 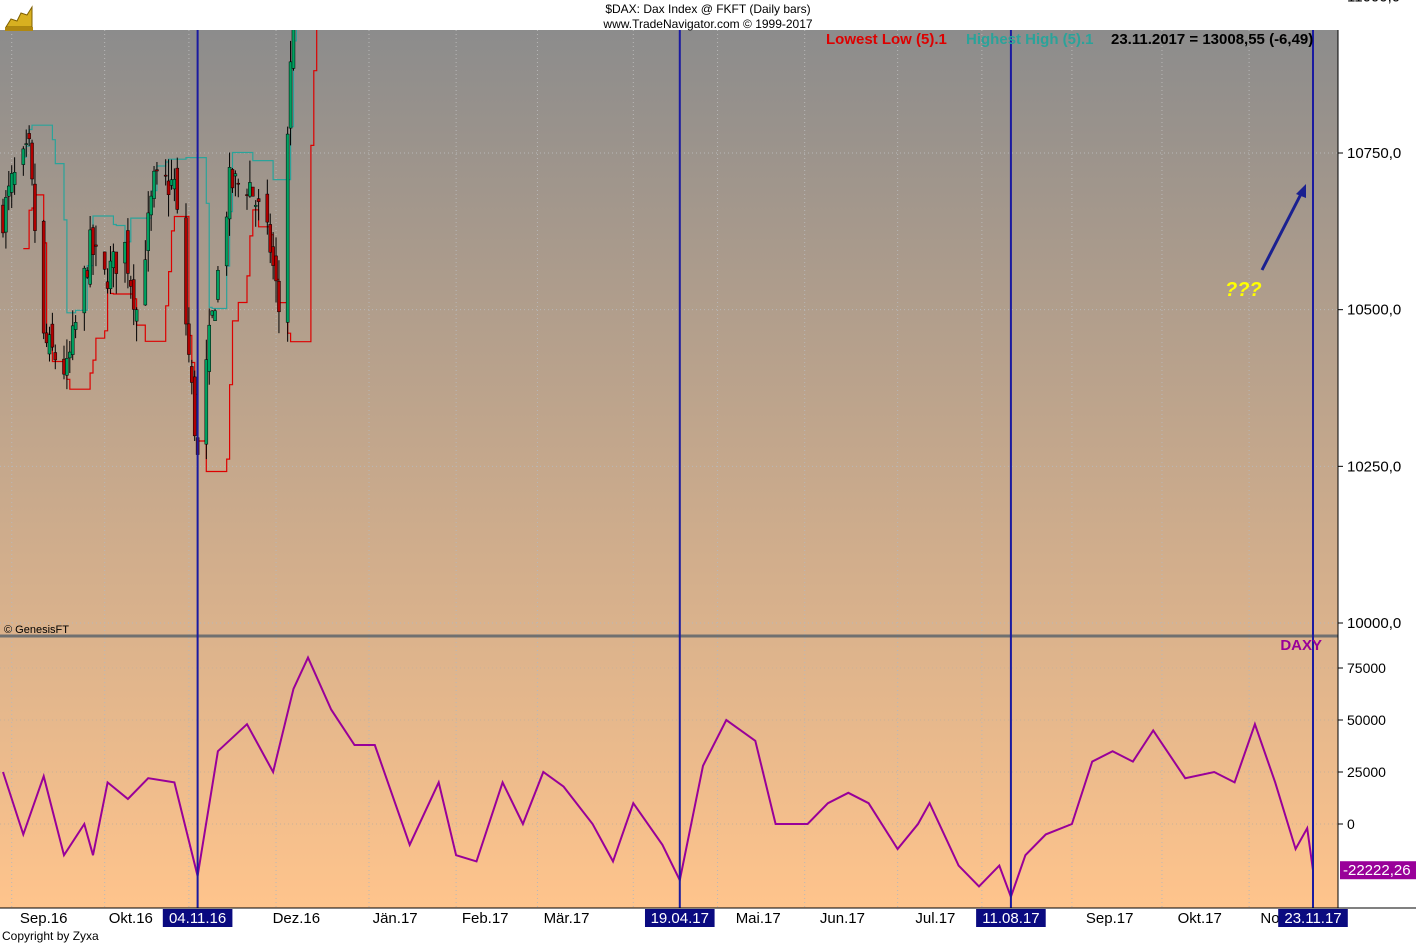 I want to click on price-tick-label: 10750,0, so click(x=1374, y=153).